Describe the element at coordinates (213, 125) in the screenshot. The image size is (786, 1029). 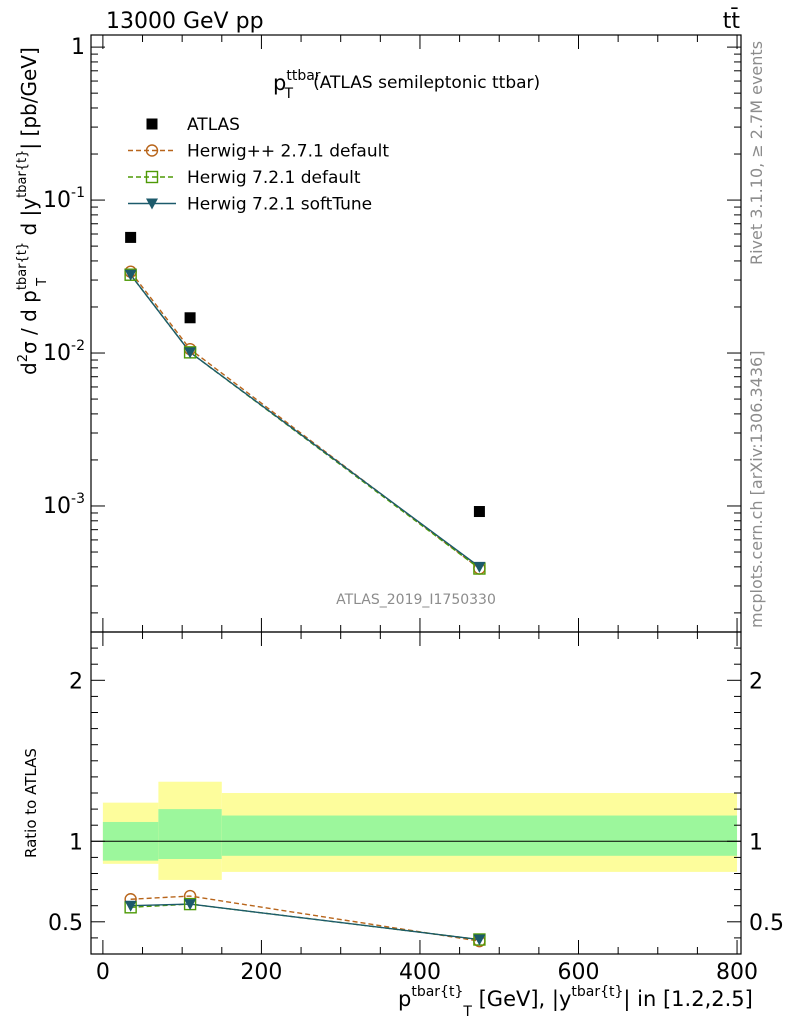
I see `legend-label-atlas: ATLAS` at that location.